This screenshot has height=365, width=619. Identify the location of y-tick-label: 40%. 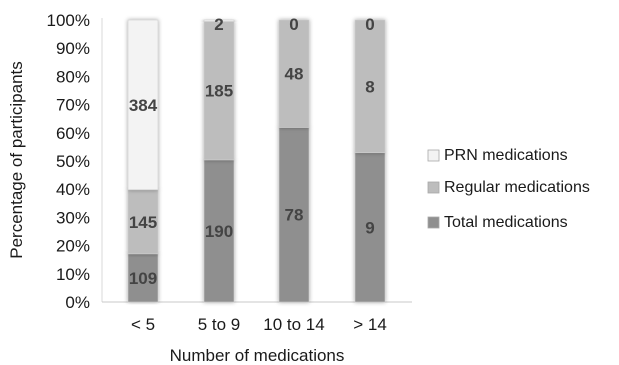
(73, 189).